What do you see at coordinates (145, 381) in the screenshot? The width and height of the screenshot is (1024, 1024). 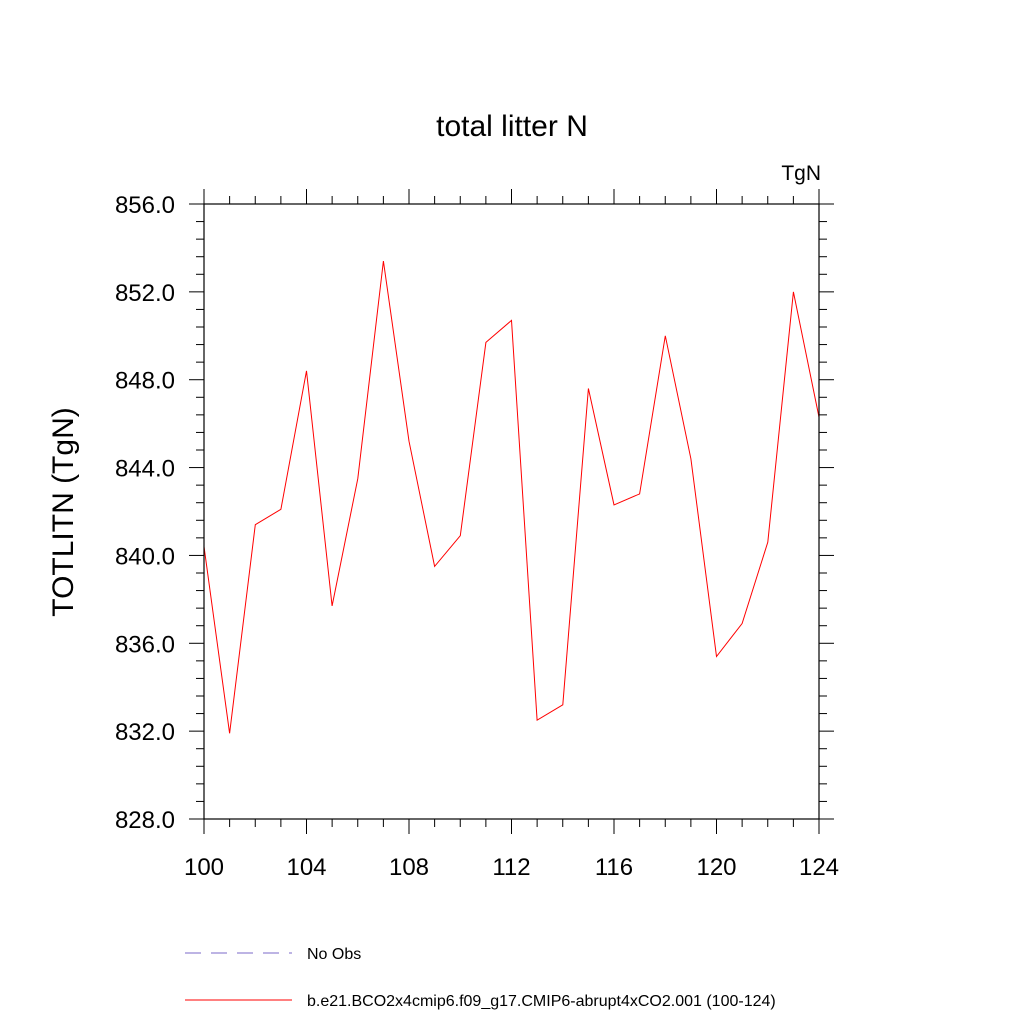 I see `y-tick-label: 848.0` at bounding box center [145, 381].